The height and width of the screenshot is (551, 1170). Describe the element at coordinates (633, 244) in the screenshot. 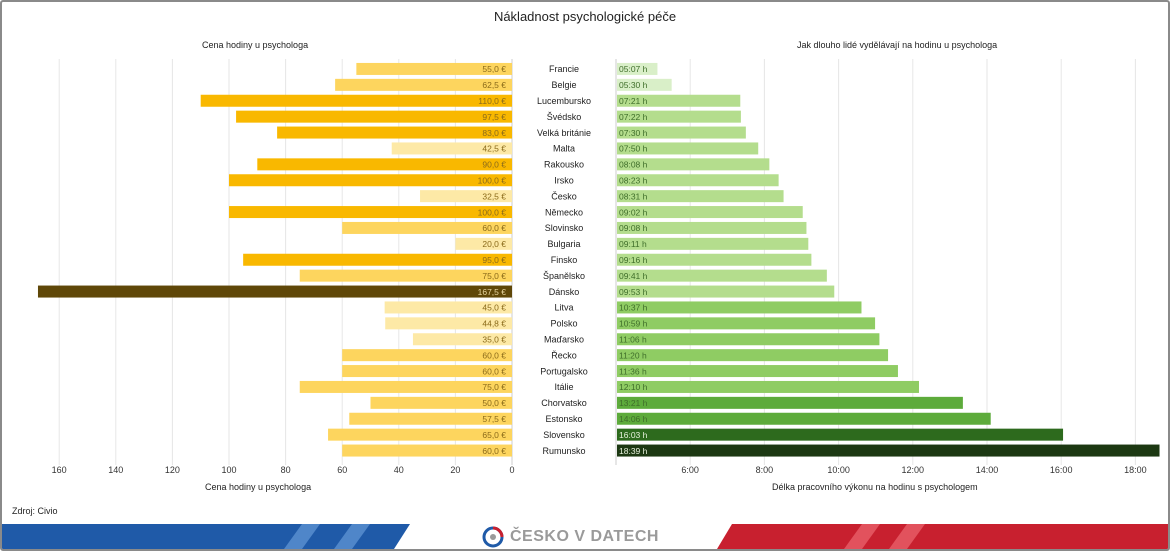

I see `time-bar-label: 09:11 h` at that location.